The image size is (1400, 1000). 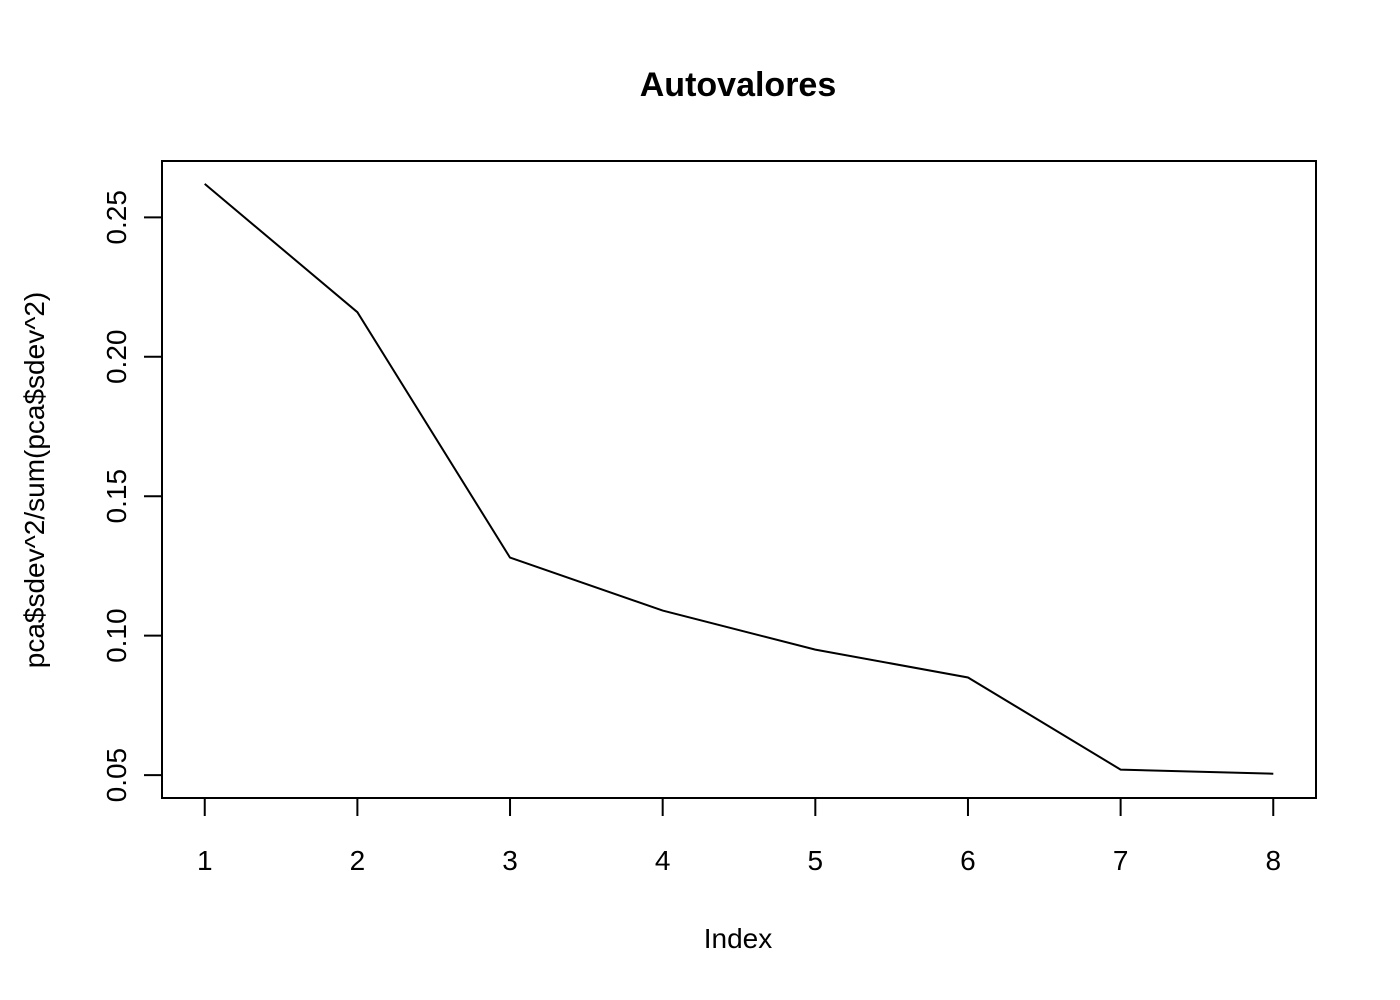 I want to click on y-axis-label: pca$sdev^2/sum(pca$sdev^2), so click(x=34, y=480).